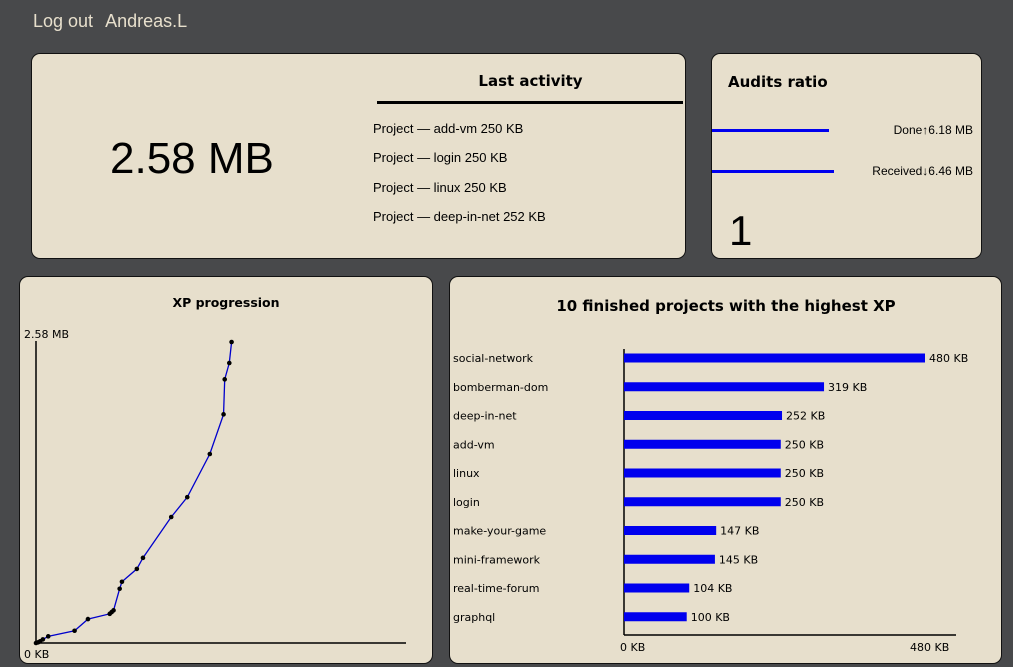 The width and height of the screenshot is (1013, 667). Describe the element at coordinates (847, 387) in the screenshot. I see `value-label: 319 KB` at that location.